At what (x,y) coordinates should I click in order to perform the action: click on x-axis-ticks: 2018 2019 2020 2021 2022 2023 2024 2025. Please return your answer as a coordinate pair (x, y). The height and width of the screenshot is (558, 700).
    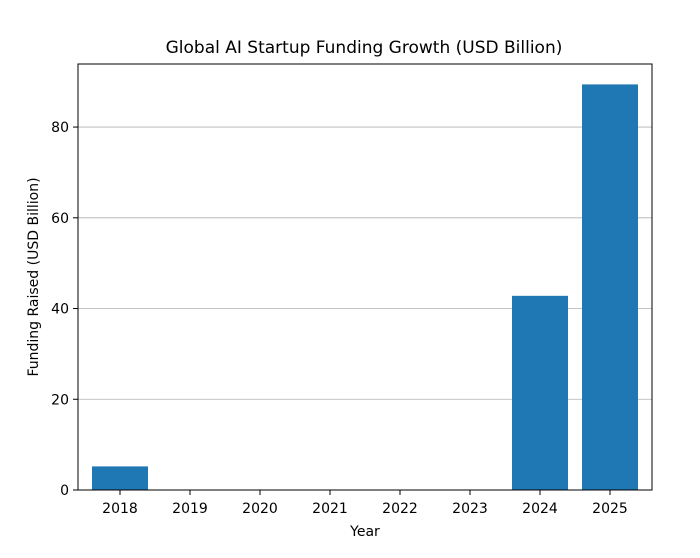
    Looking at the image, I should click on (365, 503).